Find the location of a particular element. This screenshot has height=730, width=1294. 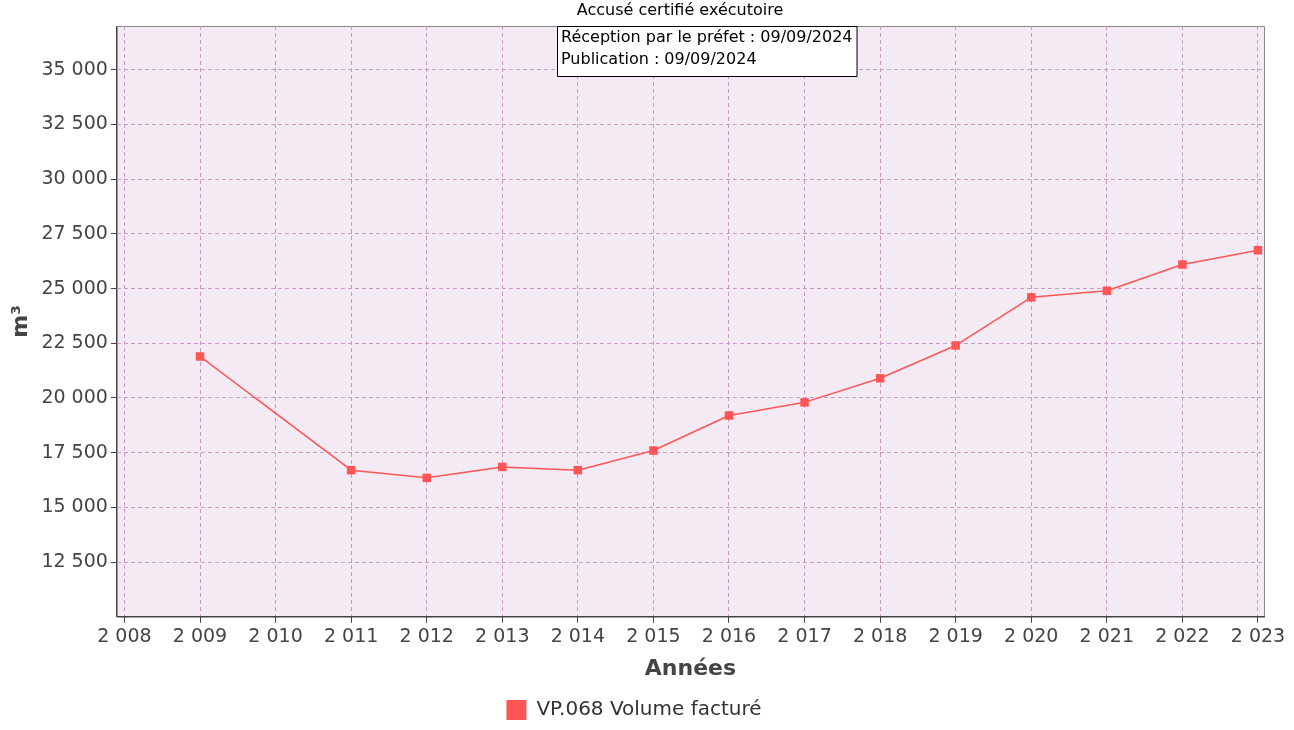

x-tick-label: 2 022 is located at coordinates (1182, 635).